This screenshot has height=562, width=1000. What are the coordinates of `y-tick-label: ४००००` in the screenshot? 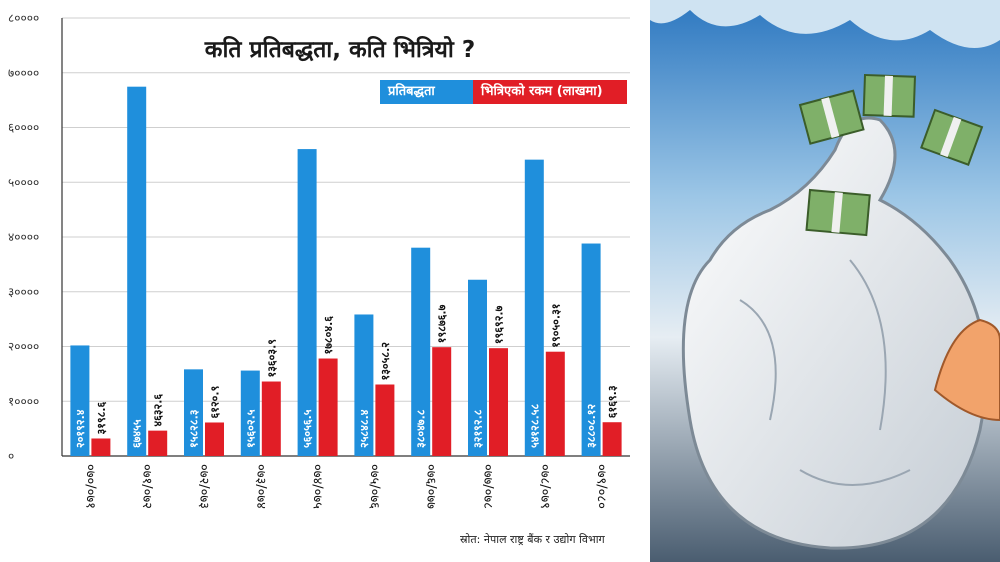 It's located at (23, 237).